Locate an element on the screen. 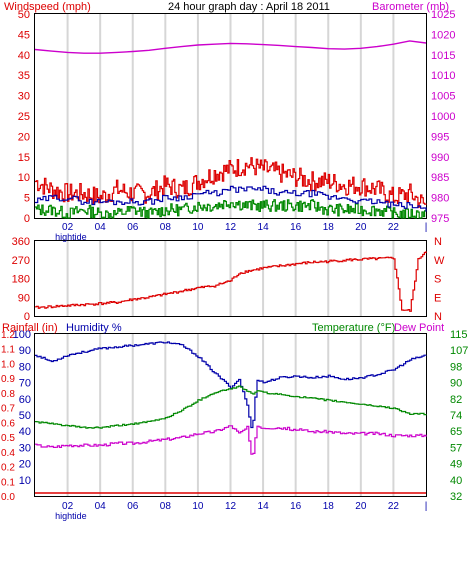 The image size is (468, 564). barometer-axis-label: Barometer (mb) is located at coordinates (410, 7).